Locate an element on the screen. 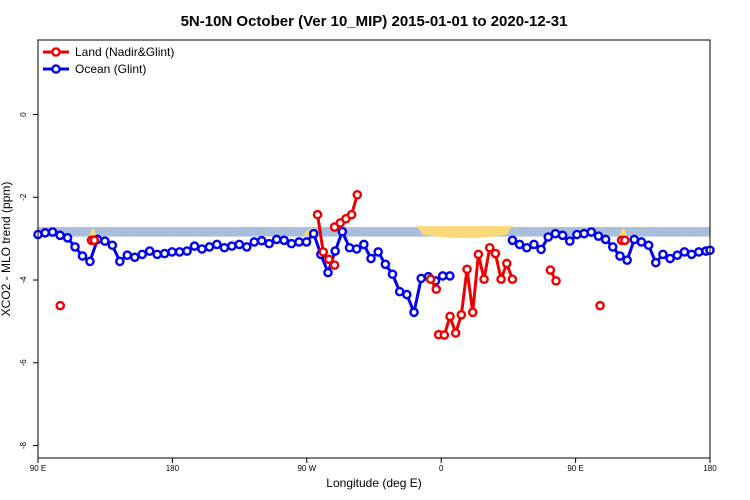 The height and width of the screenshot is (500, 750). y-tick-label: -6 is located at coordinates (23, 363).